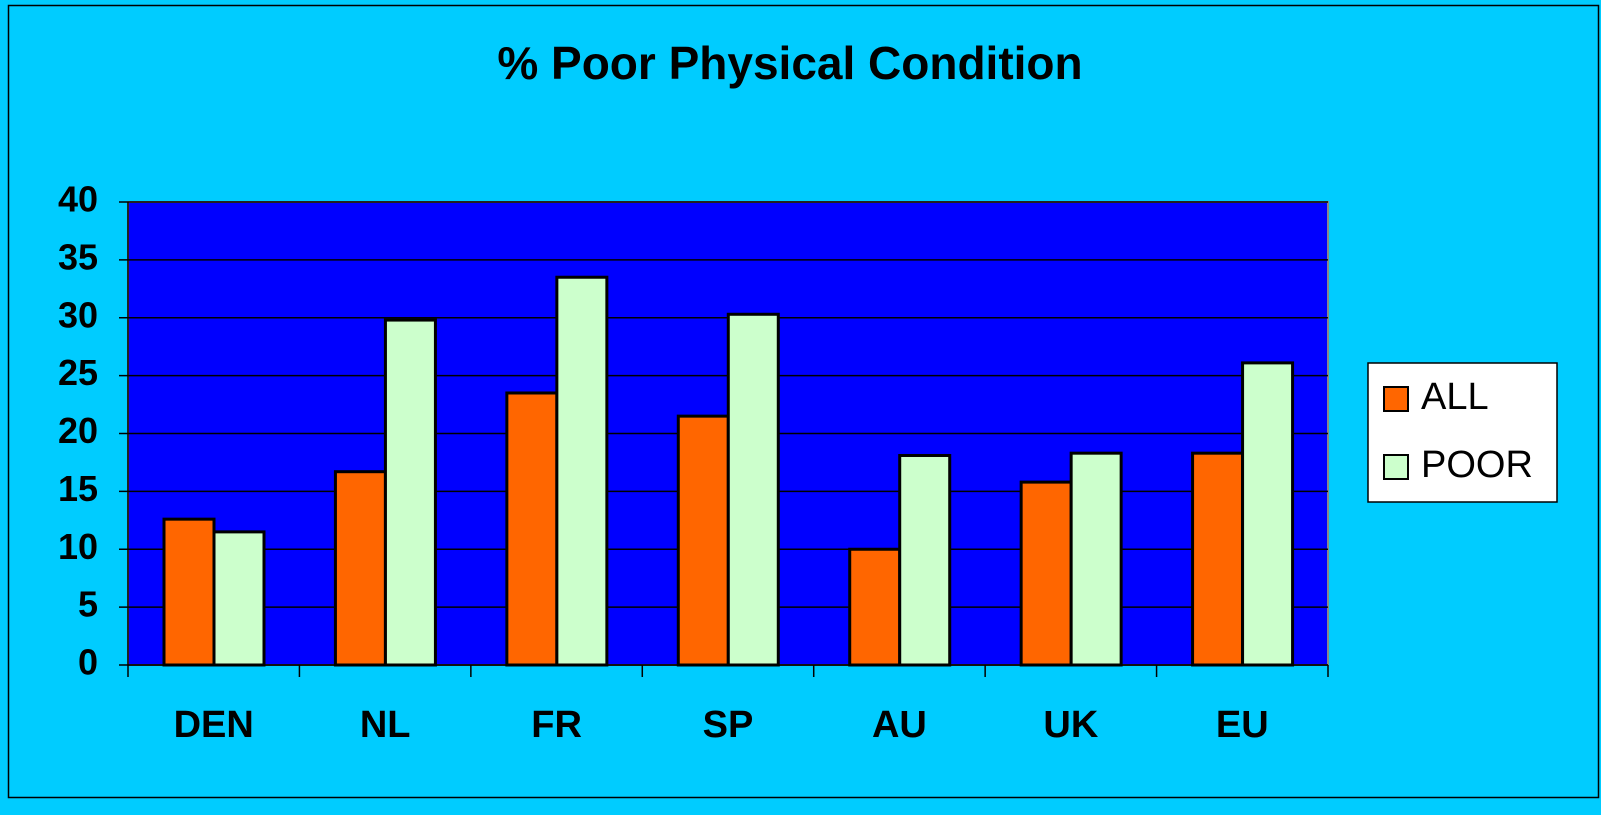  Describe the element at coordinates (1070, 725) in the screenshot. I see `x-tick-label: UK` at that location.